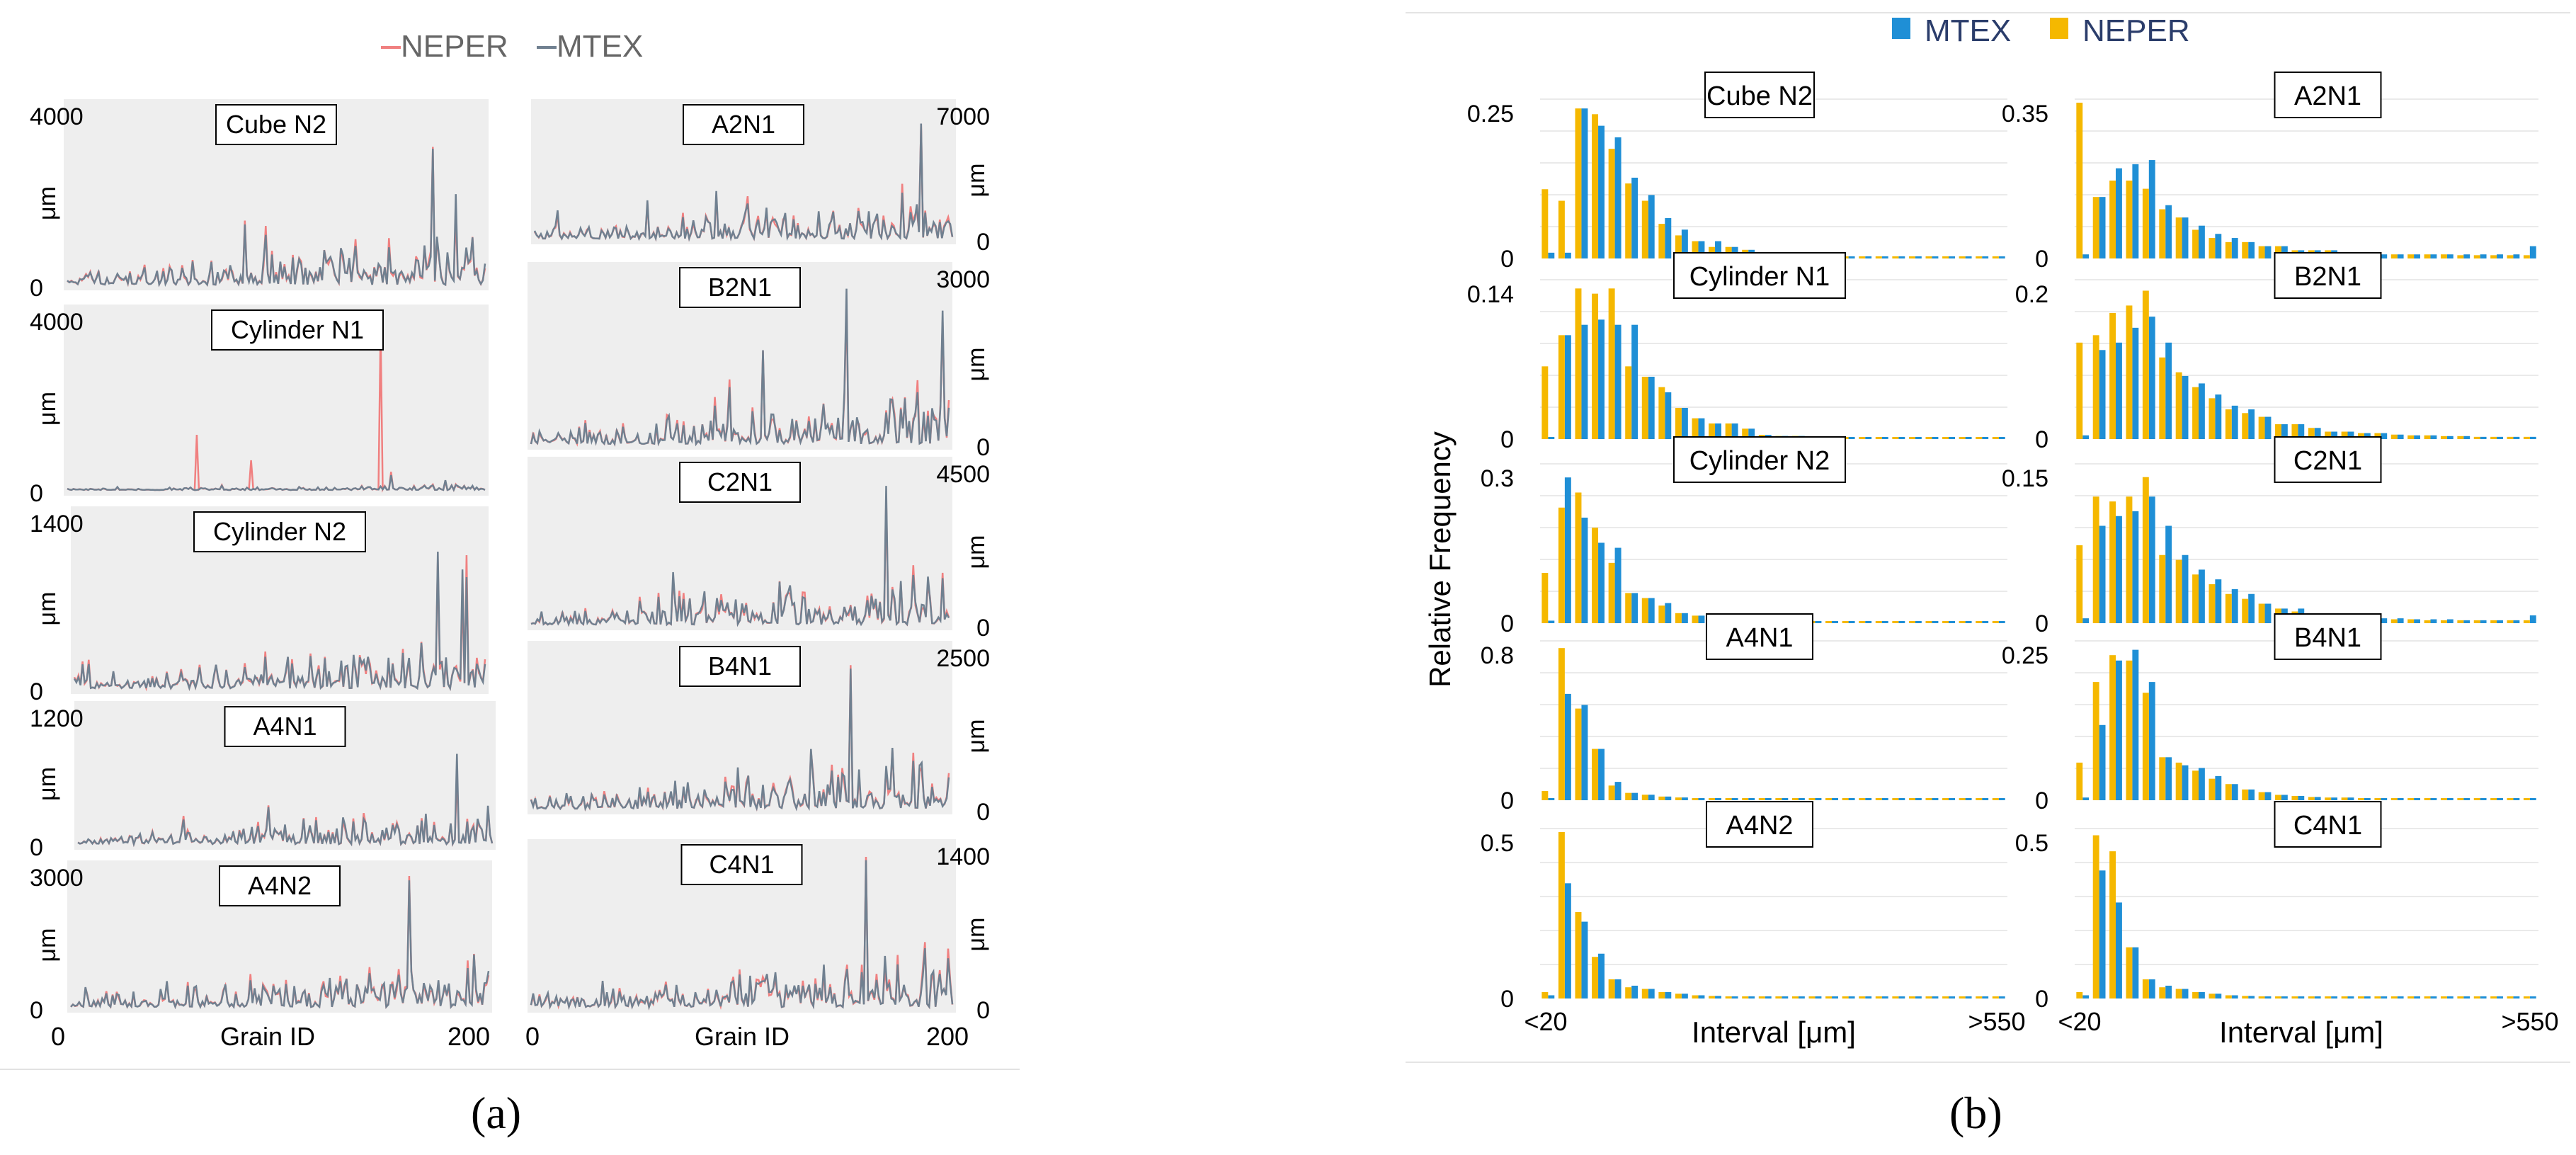  What do you see at coordinates (57, 116) in the screenshot?
I see `ytick-max-cube-n2: 4000` at bounding box center [57, 116].